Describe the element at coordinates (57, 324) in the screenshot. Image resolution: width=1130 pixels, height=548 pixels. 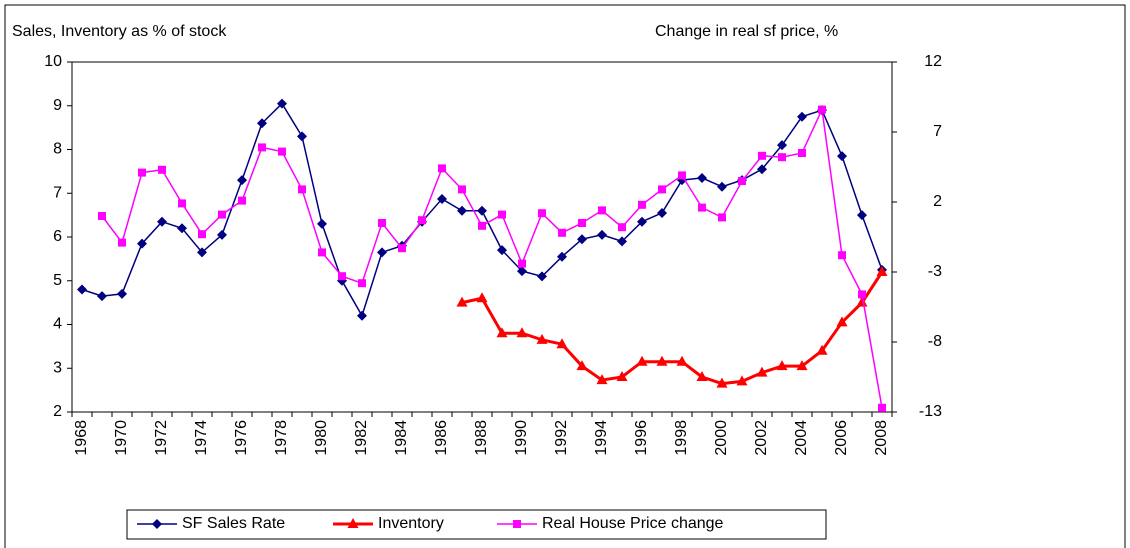
I see `y-tick-label: 4` at that location.